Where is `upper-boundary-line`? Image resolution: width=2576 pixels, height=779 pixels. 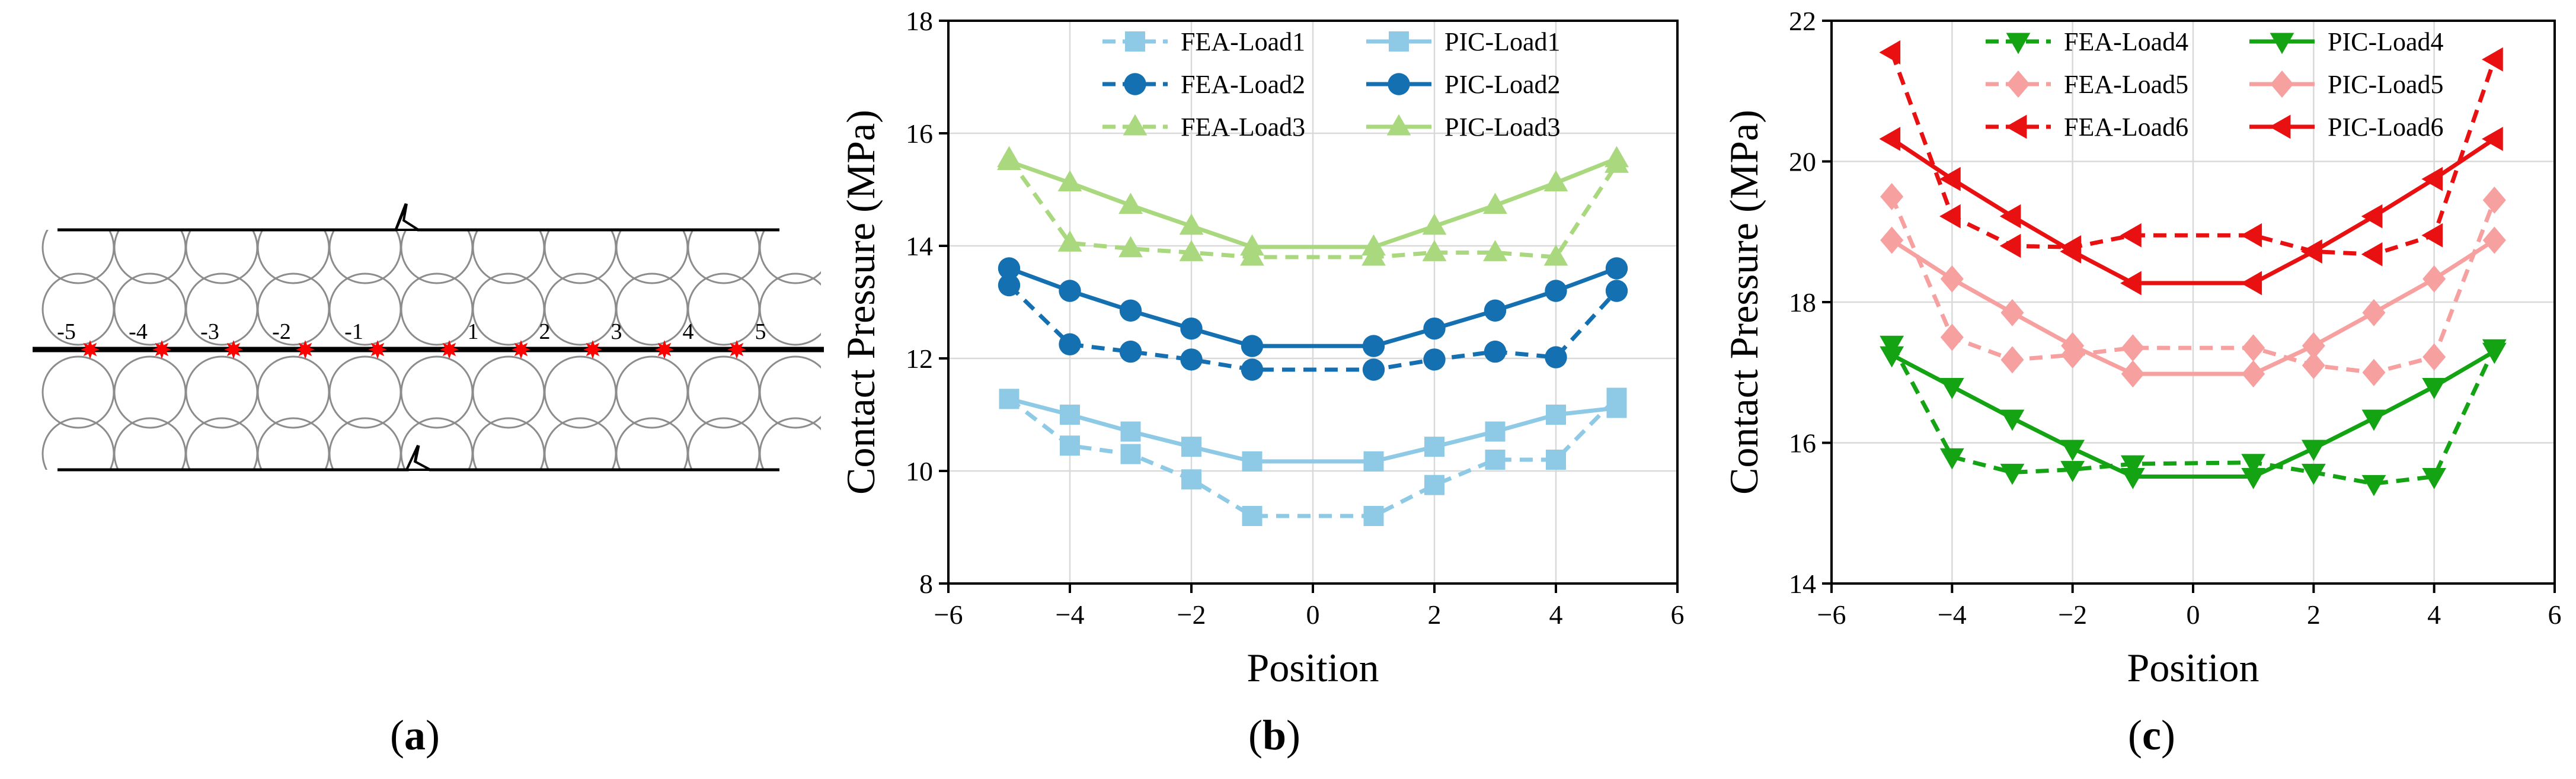
upper-boundary-line is located at coordinates (418, 218).